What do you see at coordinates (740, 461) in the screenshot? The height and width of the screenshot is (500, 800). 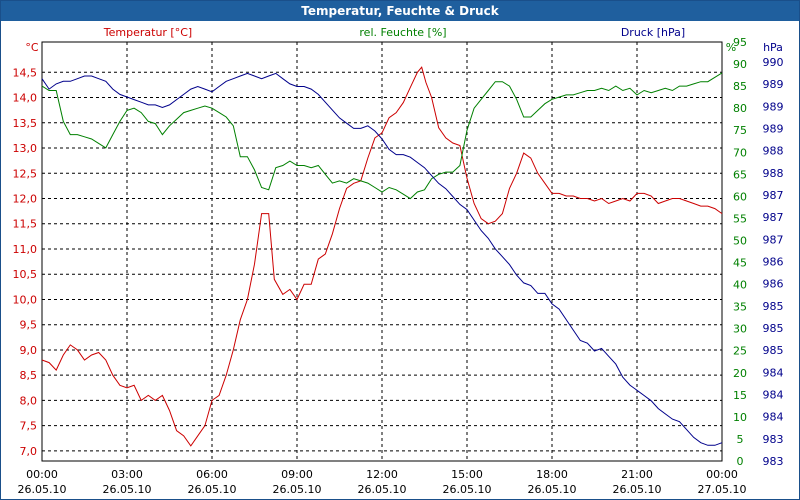 I see `humidity-tick-label: 0` at bounding box center [740, 461].